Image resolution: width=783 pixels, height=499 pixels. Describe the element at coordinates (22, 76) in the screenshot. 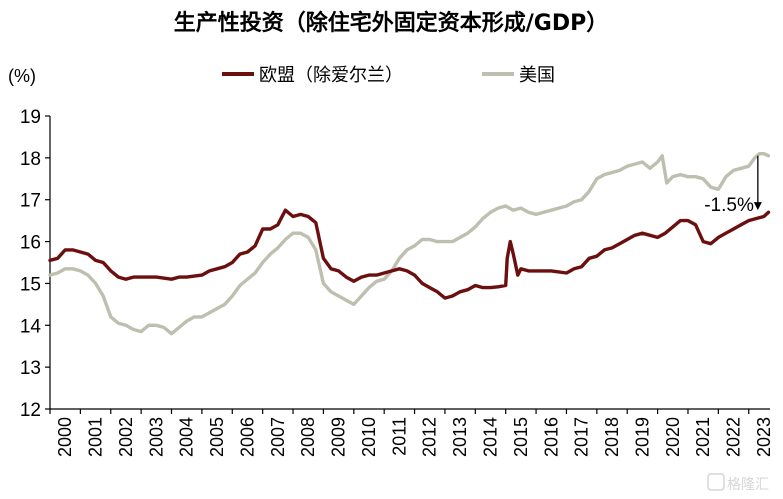

I see `y-axis-unit: (%)` at that location.